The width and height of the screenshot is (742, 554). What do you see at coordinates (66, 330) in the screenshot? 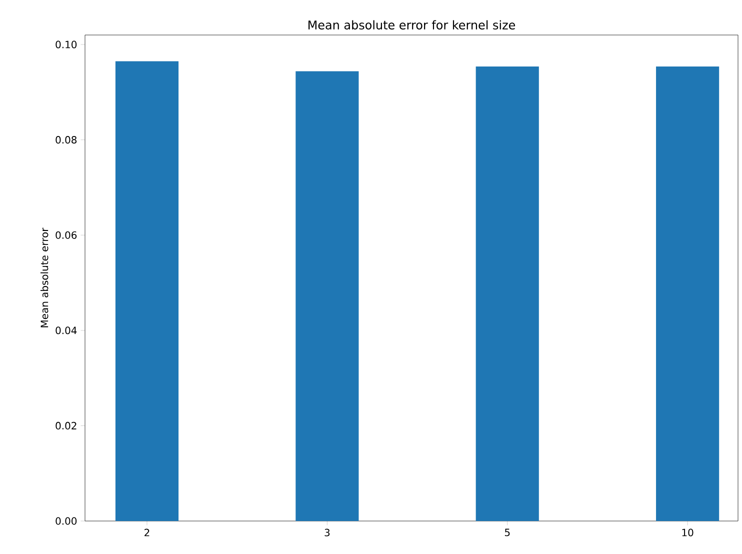
I see `y-tick-label: 0.04` at bounding box center [66, 330].